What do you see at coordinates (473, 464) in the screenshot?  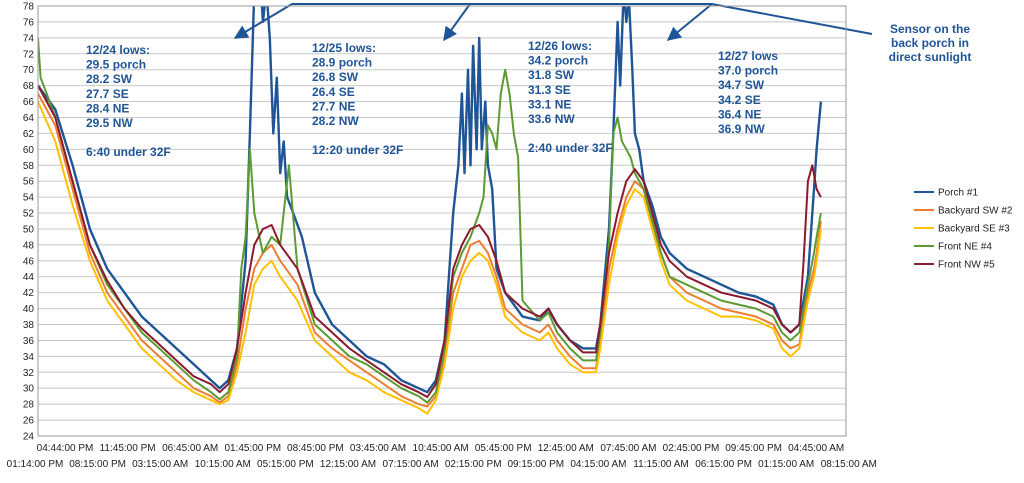 I see `x-tick-label: 02:15:00 PM` at bounding box center [473, 464].